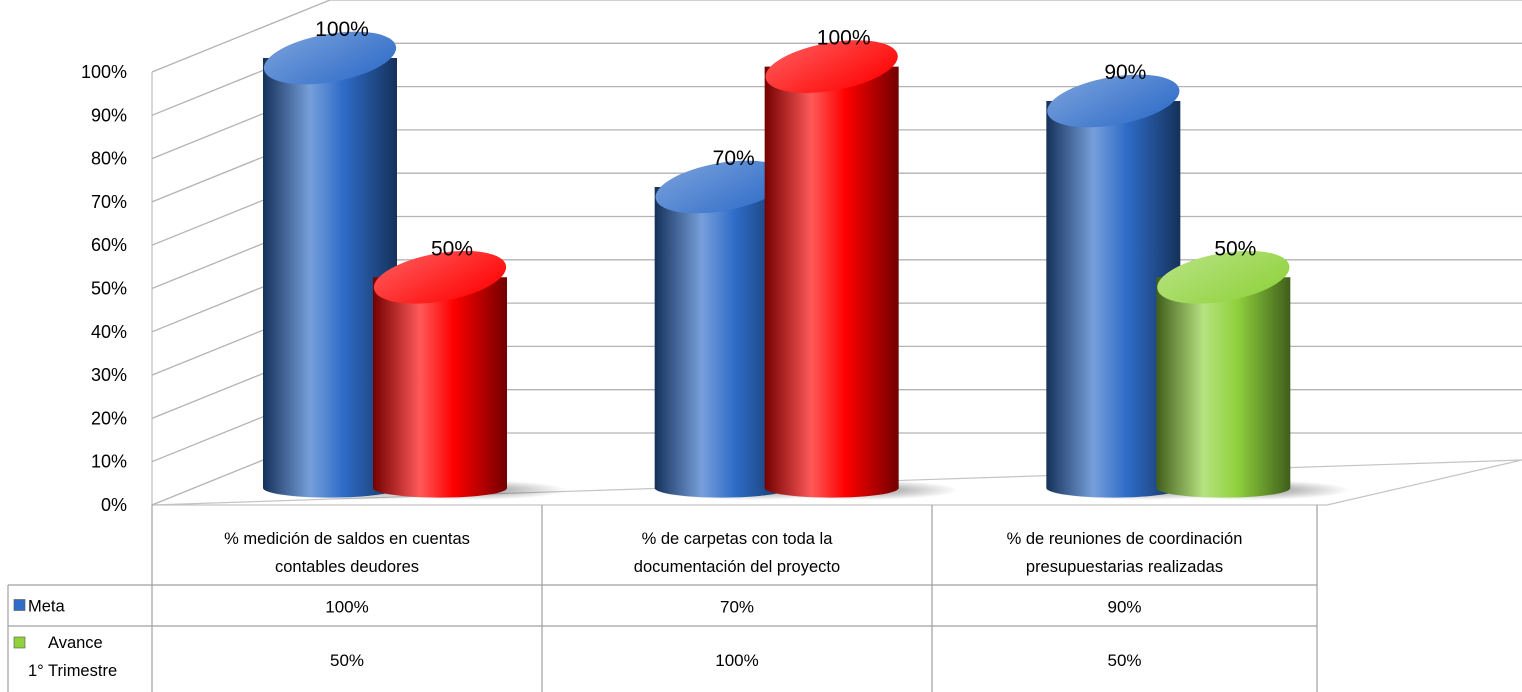 The image size is (1522, 692). I want to click on y-tick-label: 30%, so click(109, 375).